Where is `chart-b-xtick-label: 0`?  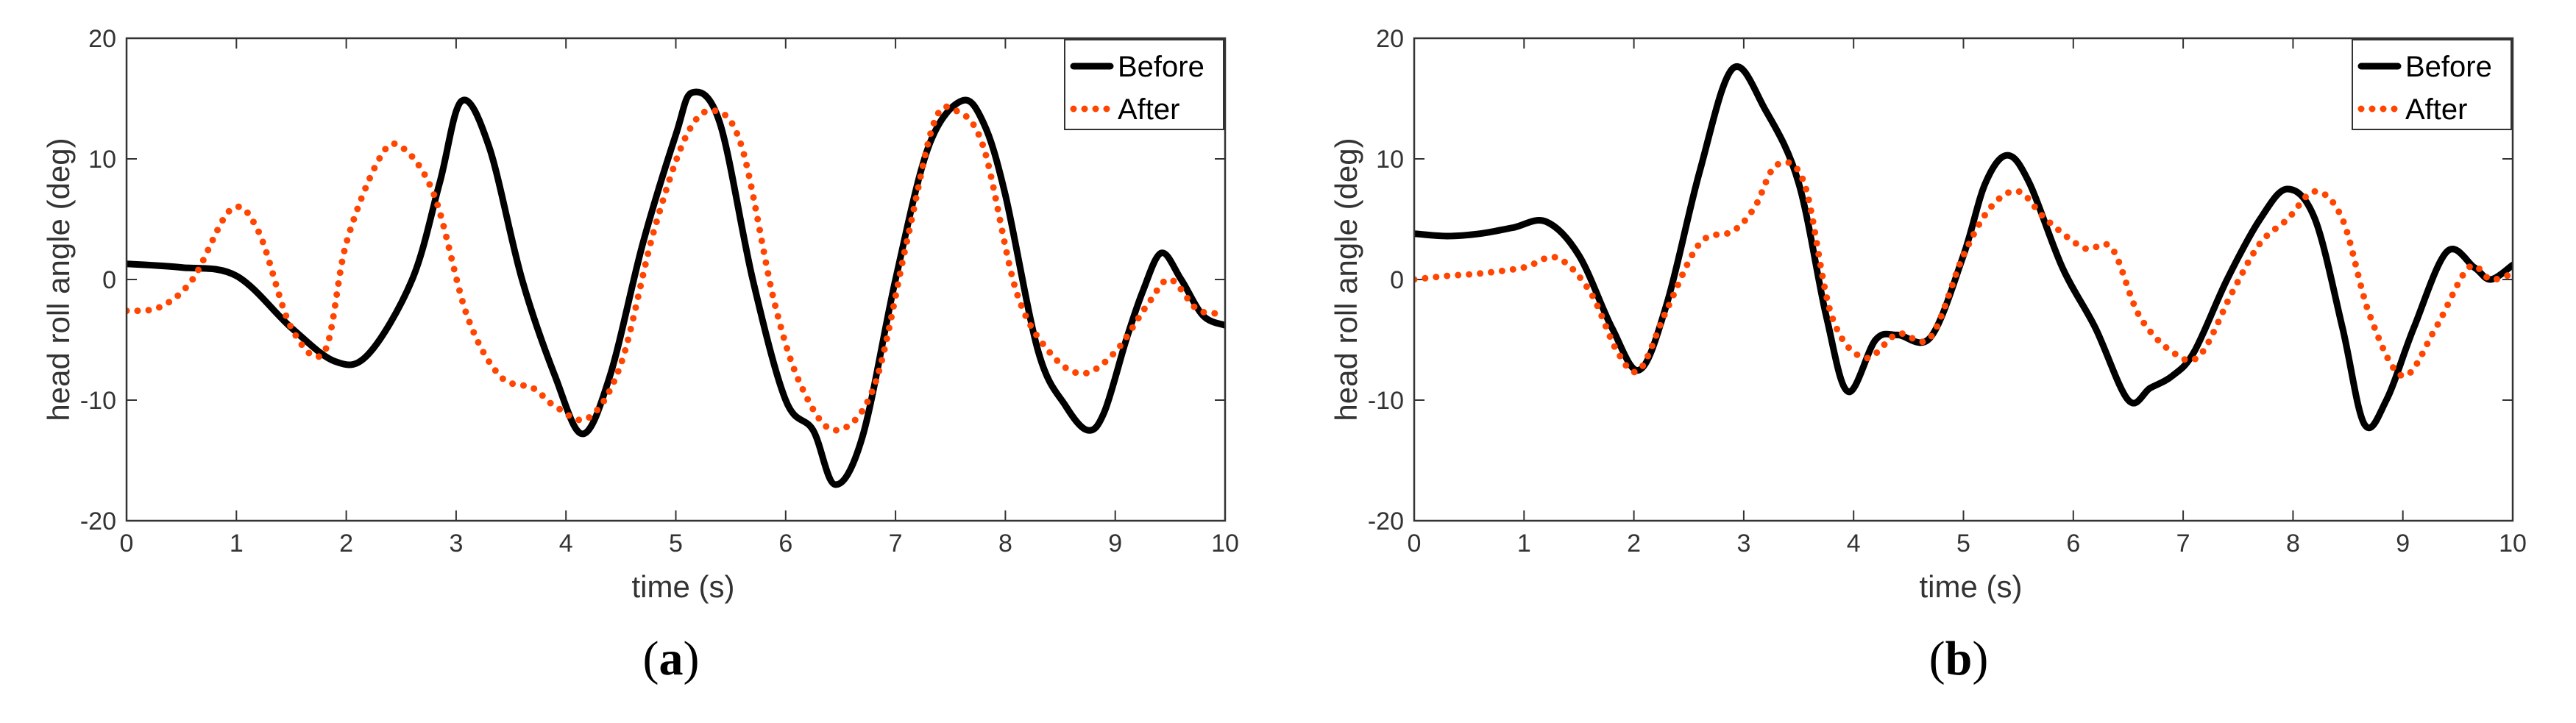 chart-b-xtick-label: 0 is located at coordinates (1415, 544).